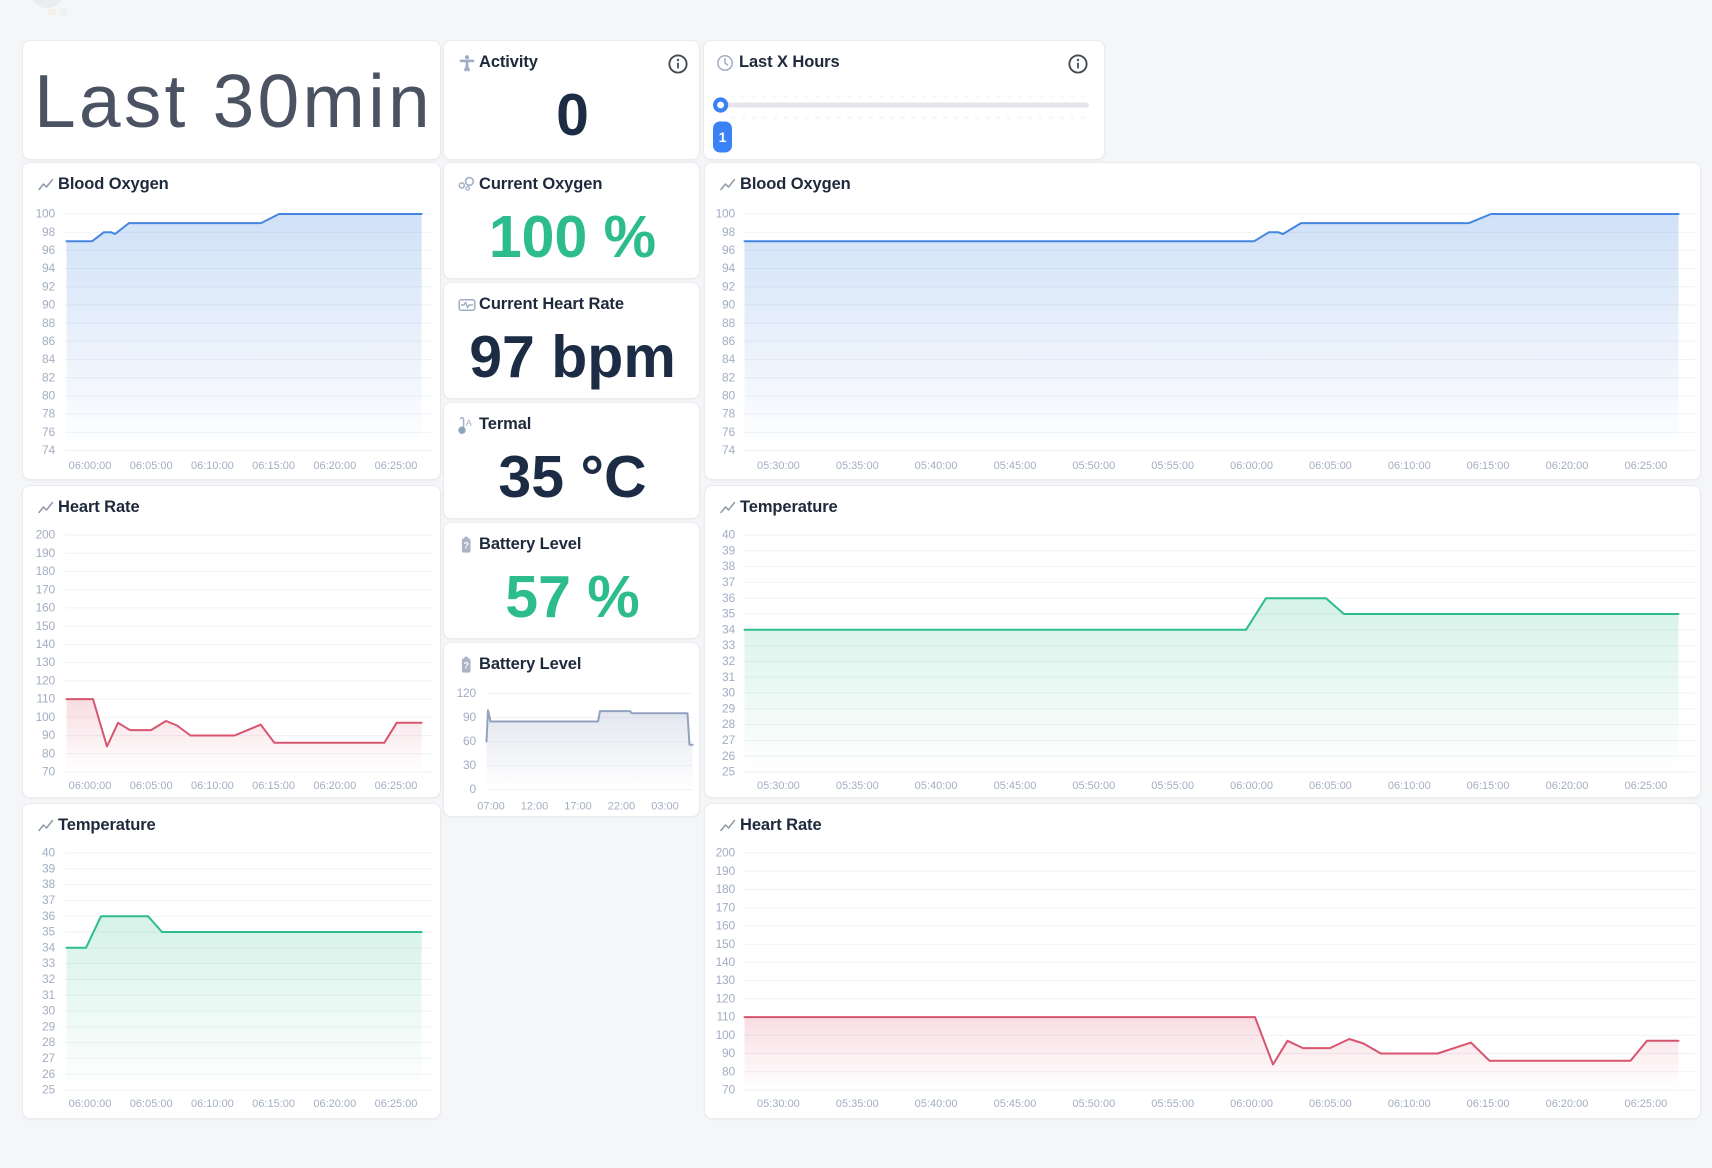 This screenshot has height=1168, width=1712. I want to click on svg-text: 17:00, so click(578, 806).